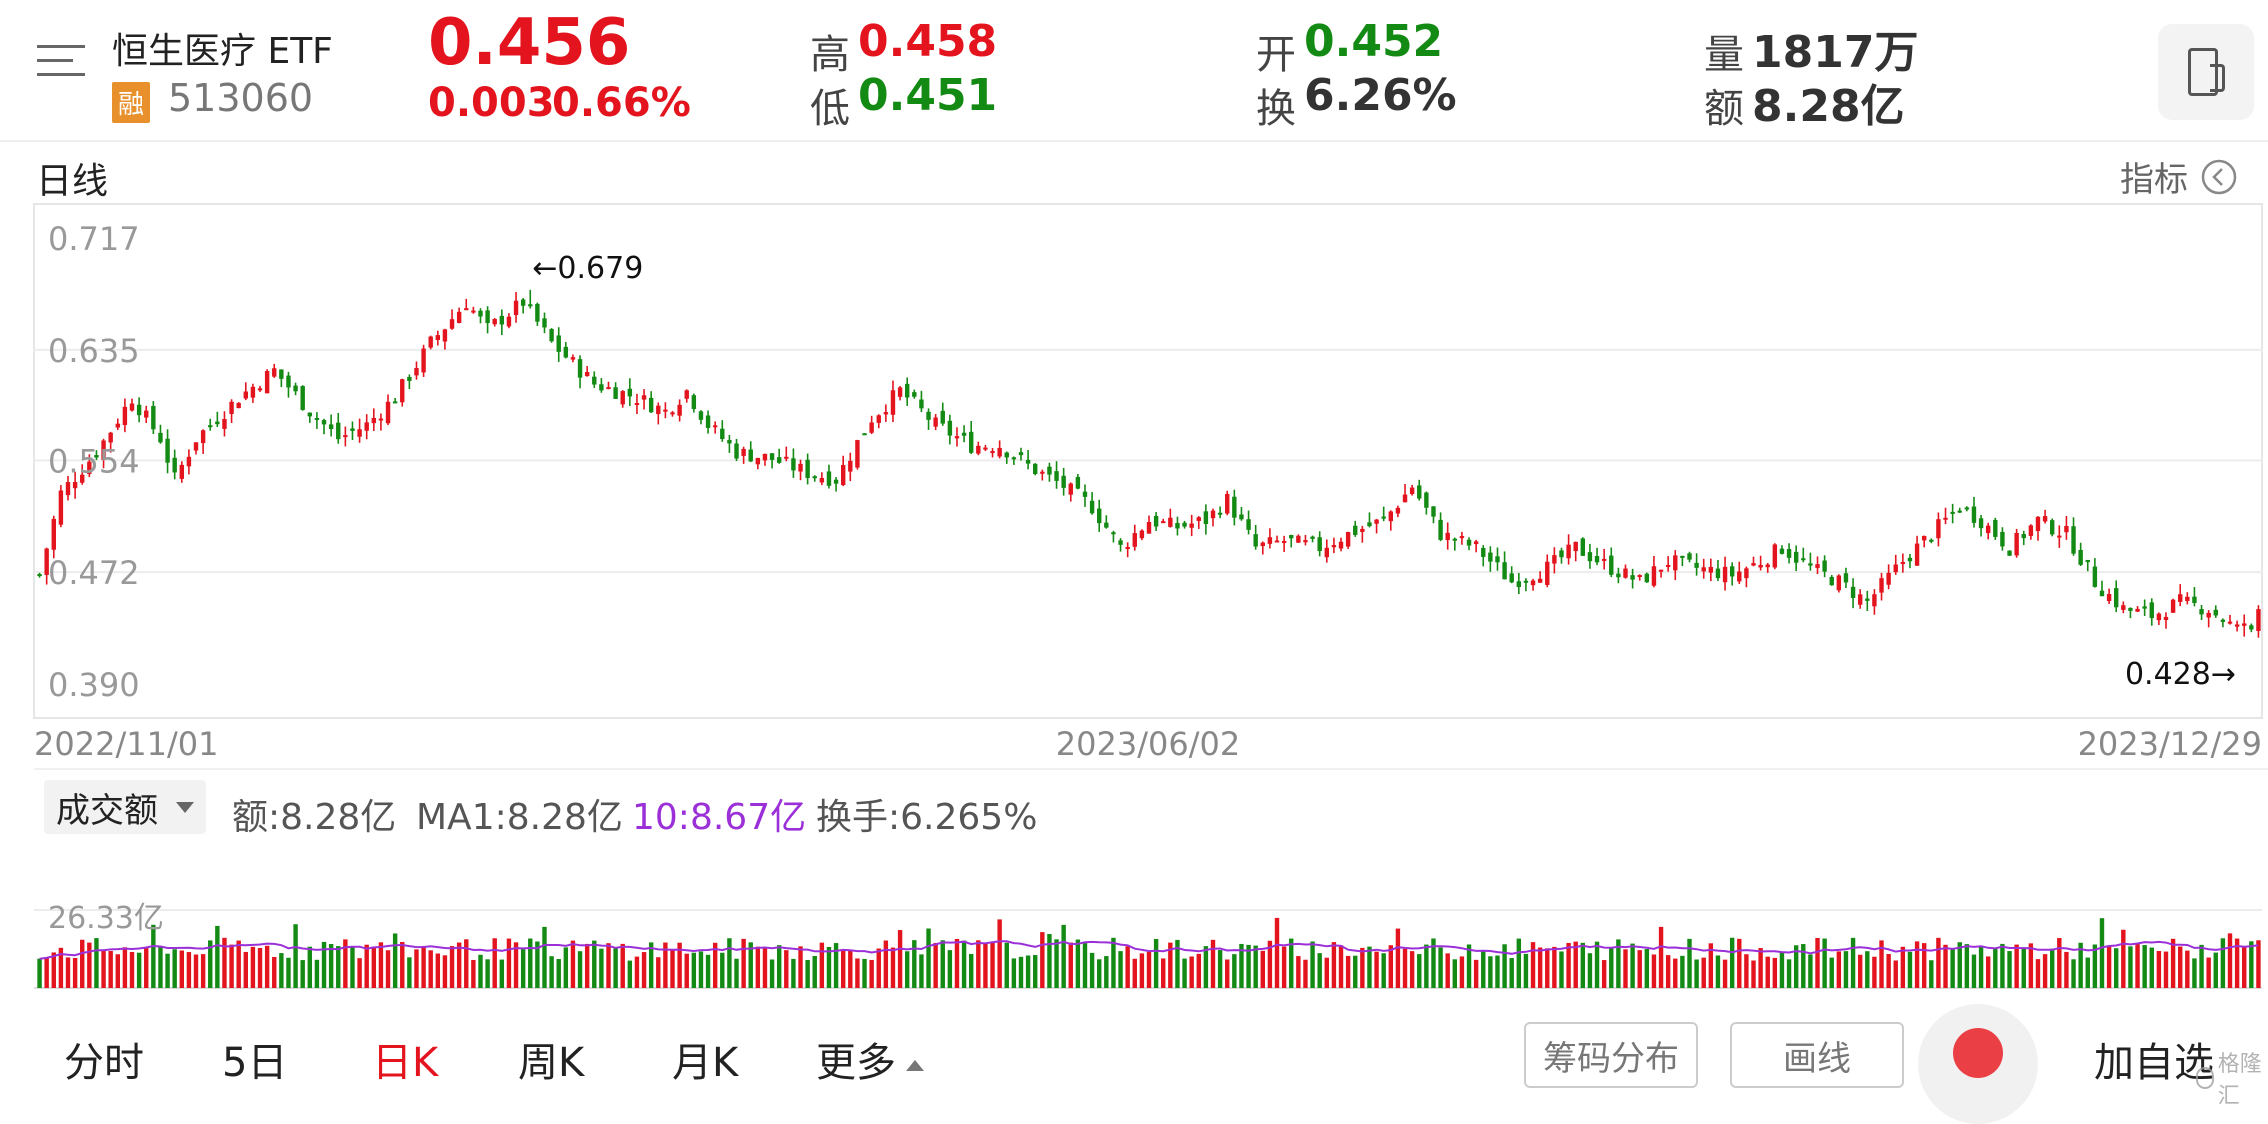 The height and width of the screenshot is (1124, 2268). Describe the element at coordinates (314, 817) in the screenshot. I see `volume-amount-text: 额:8.28亿` at that location.